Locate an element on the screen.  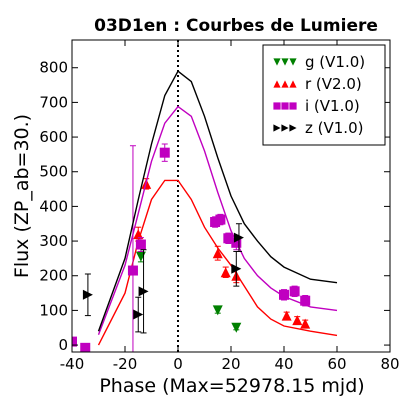
y-tick-label: 400 is located at coordinates (53, 206).